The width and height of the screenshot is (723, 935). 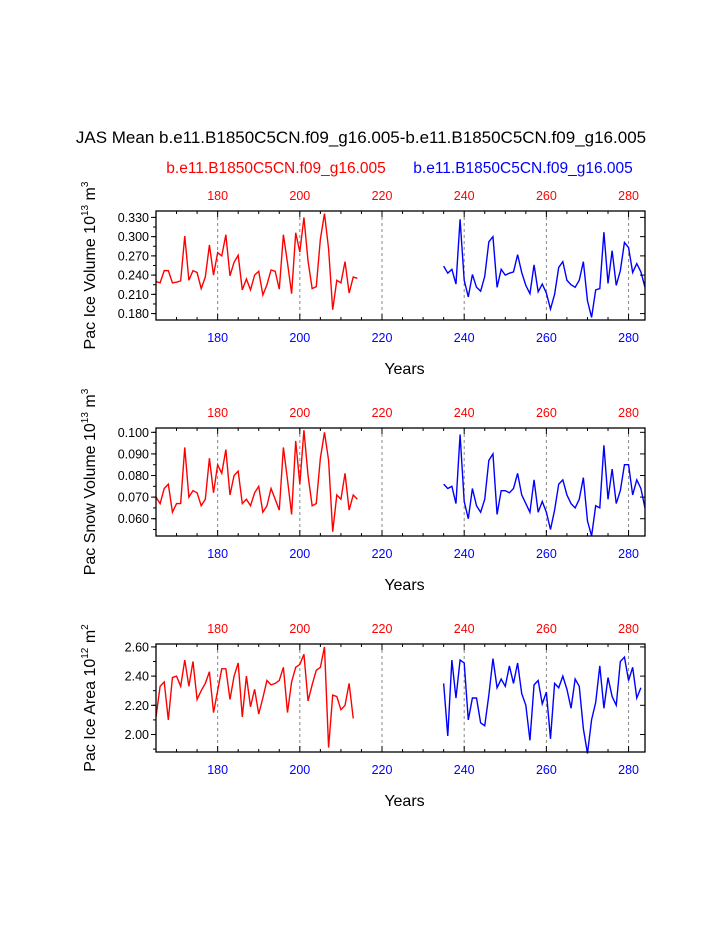 What do you see at coordinates (137, 677) in the screenshot?
I see `y-tick-label: 2.40` at bounding box center [137, 677].